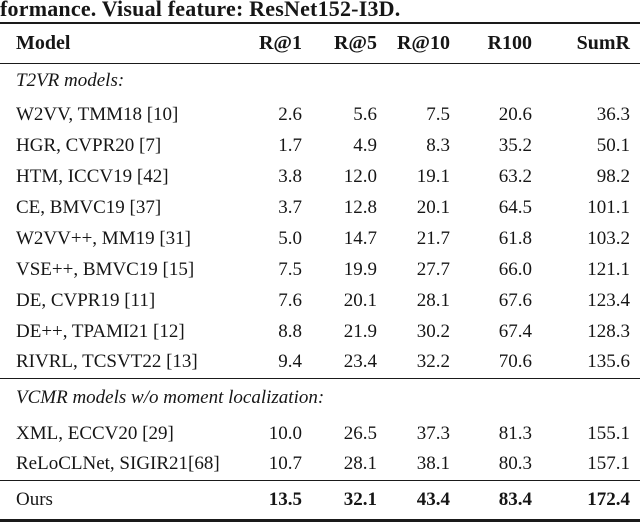 This screenshot has width=640, height=529. I want to click on metric-value: 8.3, so click(438, 145).